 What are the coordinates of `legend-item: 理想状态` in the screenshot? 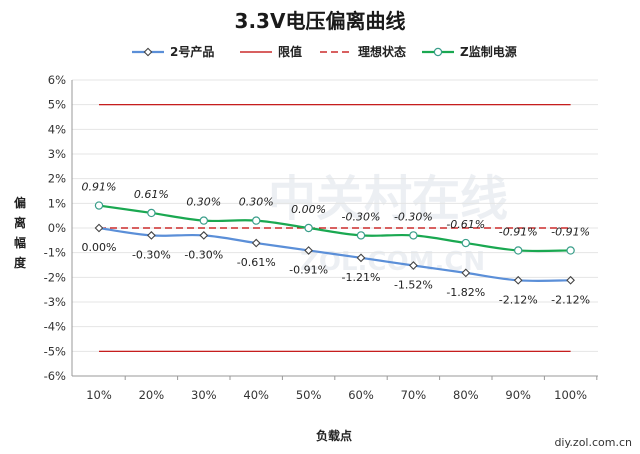 It's located at (363, 51).